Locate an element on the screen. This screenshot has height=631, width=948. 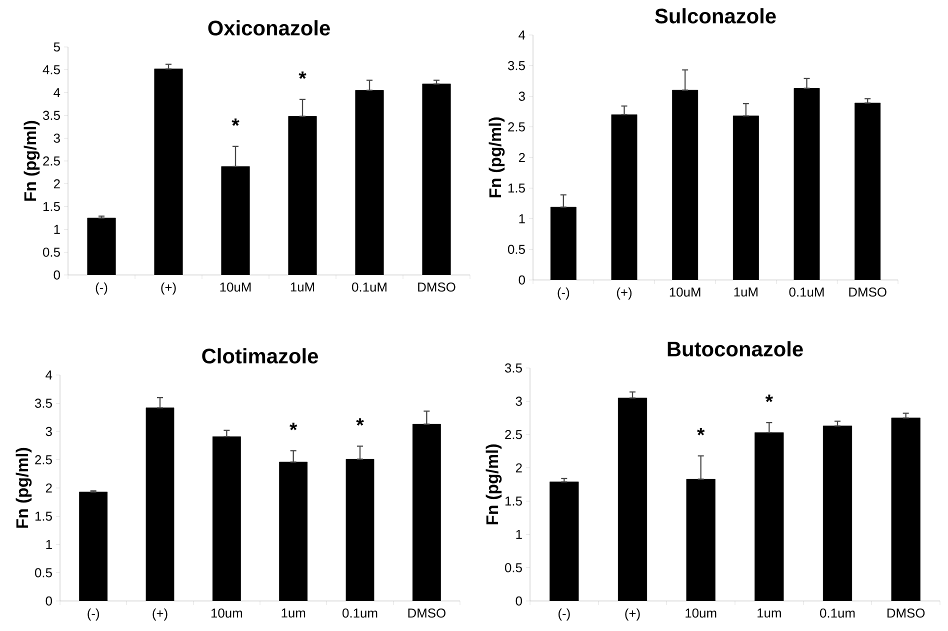
y-tick-label: 4.5 is located at coordinates (51, 69).